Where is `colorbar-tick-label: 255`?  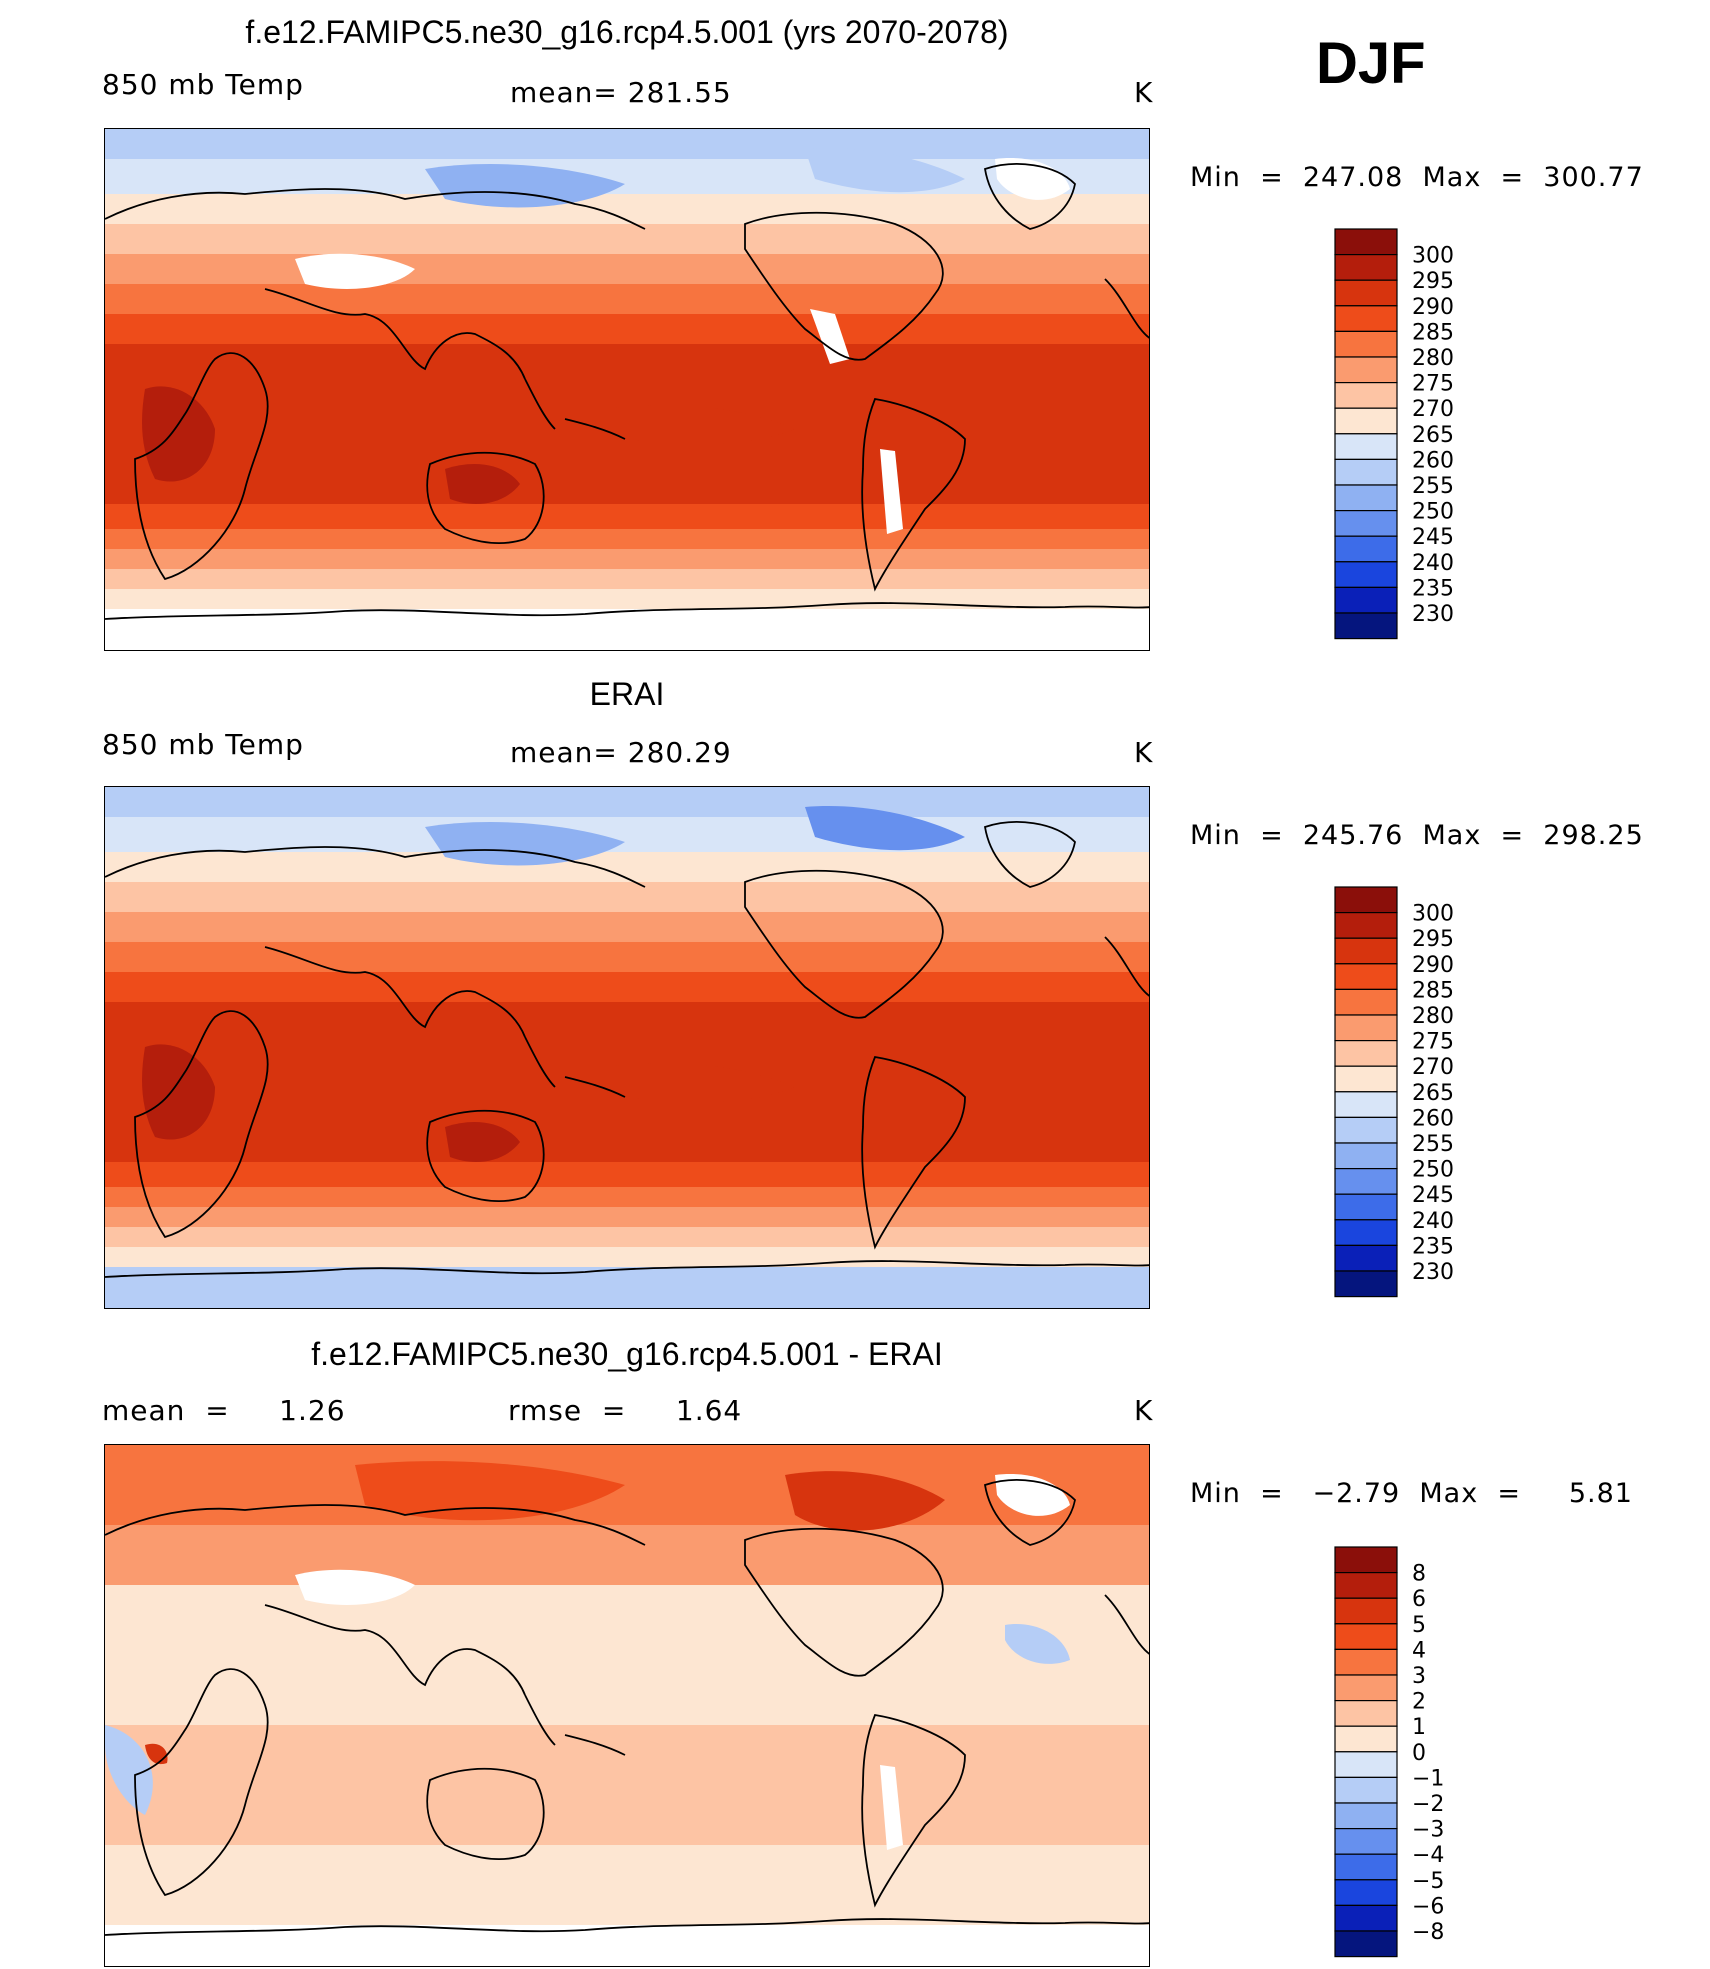 colorbar-tick-label: 255 is located at coordinates (1433, 486).